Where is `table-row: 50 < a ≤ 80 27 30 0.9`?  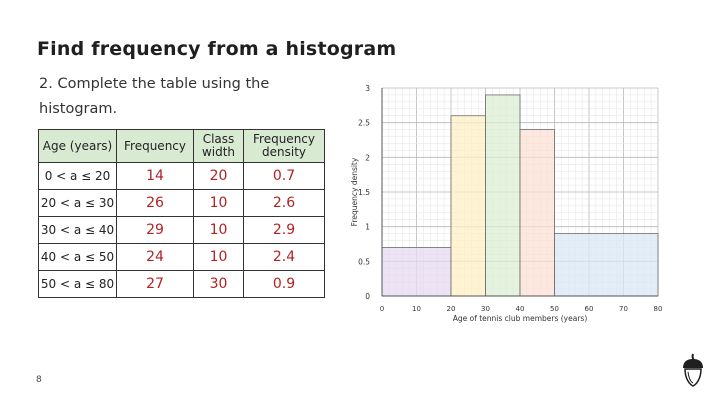
table-row: 50 < a ≤ 80 27 30 0.9 is located at coordinates (181, 284).